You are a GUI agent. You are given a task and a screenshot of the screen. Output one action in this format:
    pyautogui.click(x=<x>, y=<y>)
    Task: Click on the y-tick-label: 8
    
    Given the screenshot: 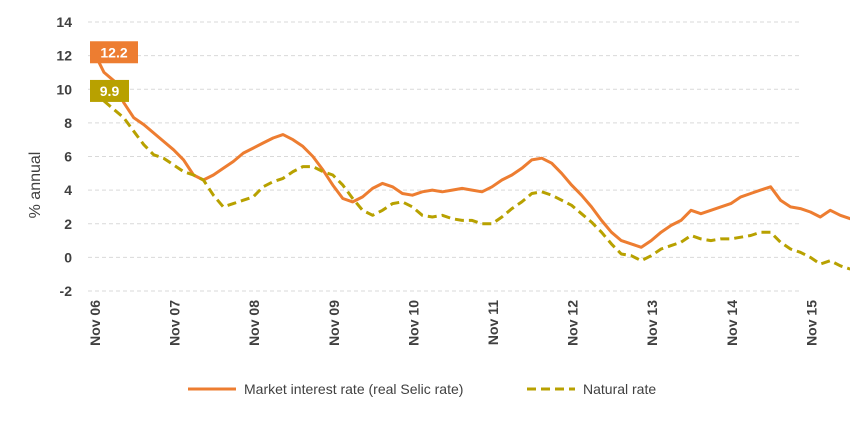 What is the action you would take?
    pyautogui.click(x=68, y=123)
    